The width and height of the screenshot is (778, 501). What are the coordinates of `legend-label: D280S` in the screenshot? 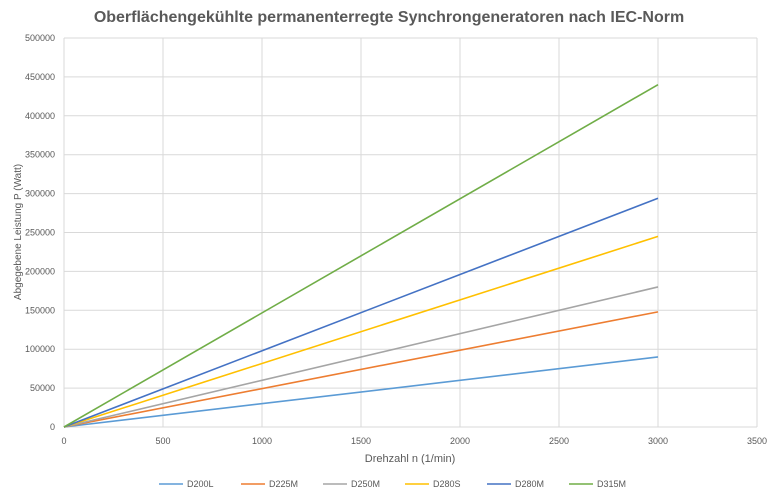 It's located at (447, 484).